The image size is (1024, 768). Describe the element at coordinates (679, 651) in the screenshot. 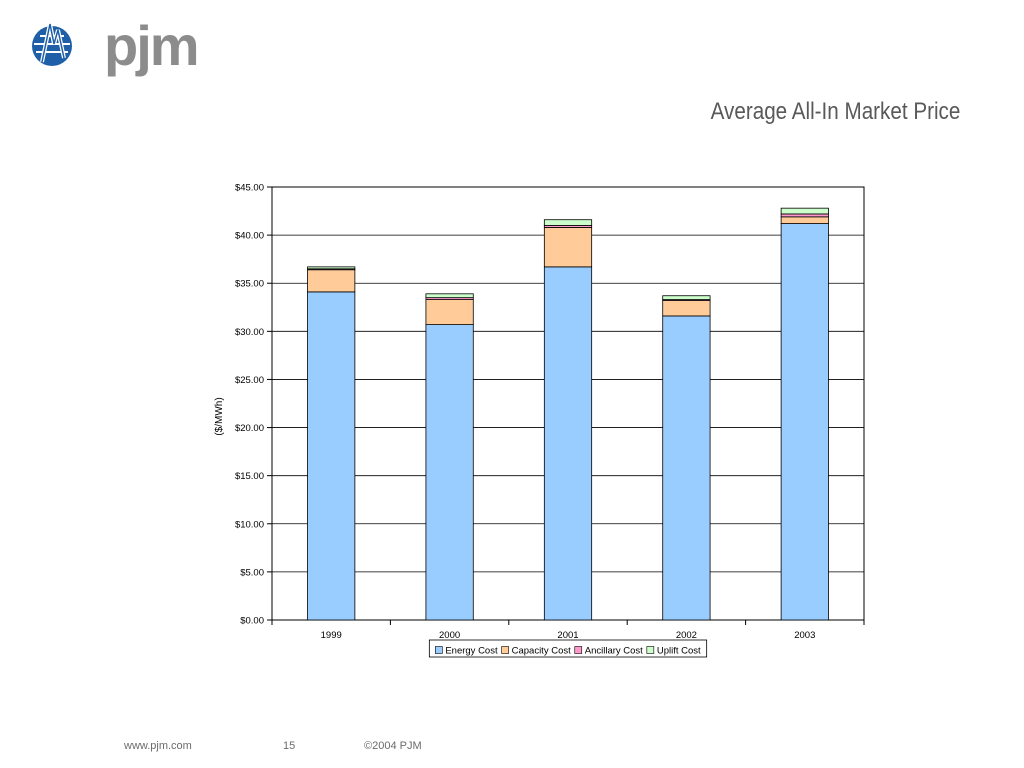

I see `legend-label: Uplift Cost` at that location.